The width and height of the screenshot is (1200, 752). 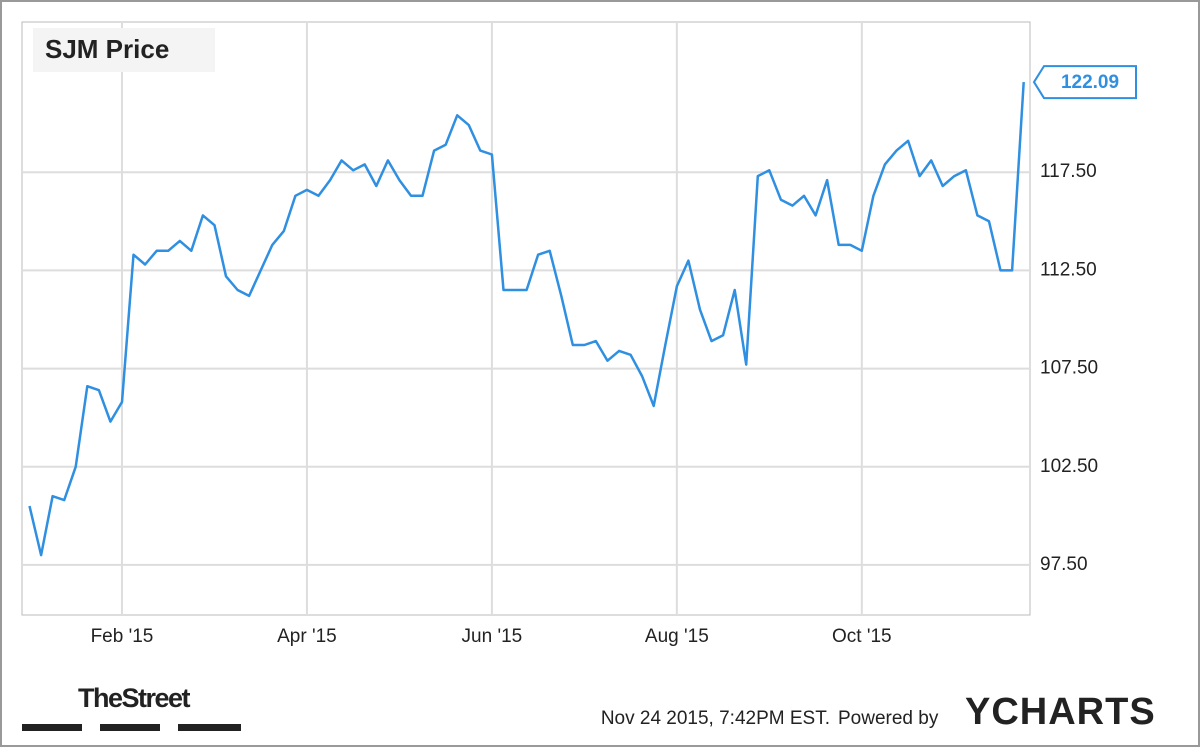 What do you see at coordinates (888, 718) in the screenshot?
I see `powered-by: Powered by` at bounding box center [888, 718].